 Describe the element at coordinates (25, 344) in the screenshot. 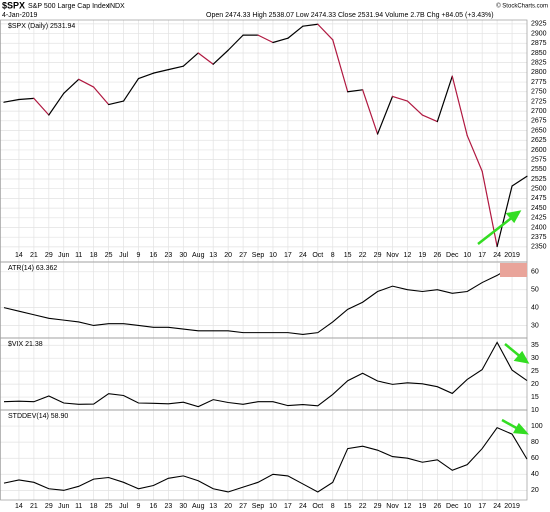

I see `panel-title: $VIX 21.38` at that location.